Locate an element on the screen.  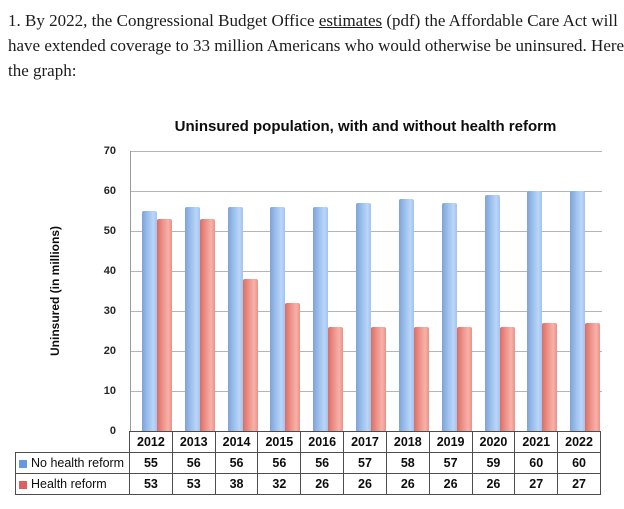
series-name: Health reform is located at coordinates (69, 484).